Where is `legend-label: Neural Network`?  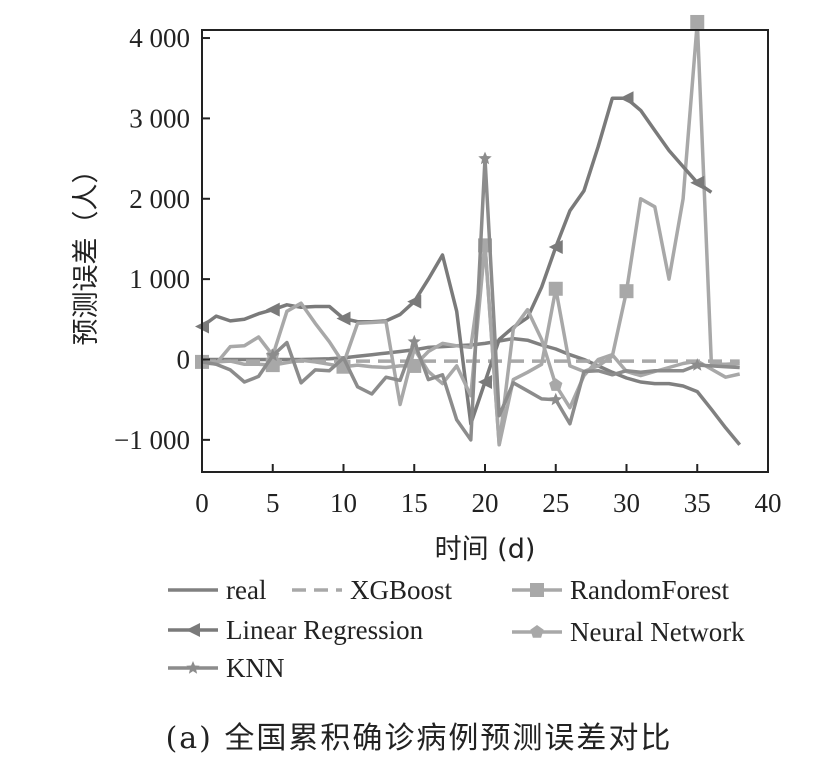 legend-label: Neural Network is located at coordinates (657, 632).